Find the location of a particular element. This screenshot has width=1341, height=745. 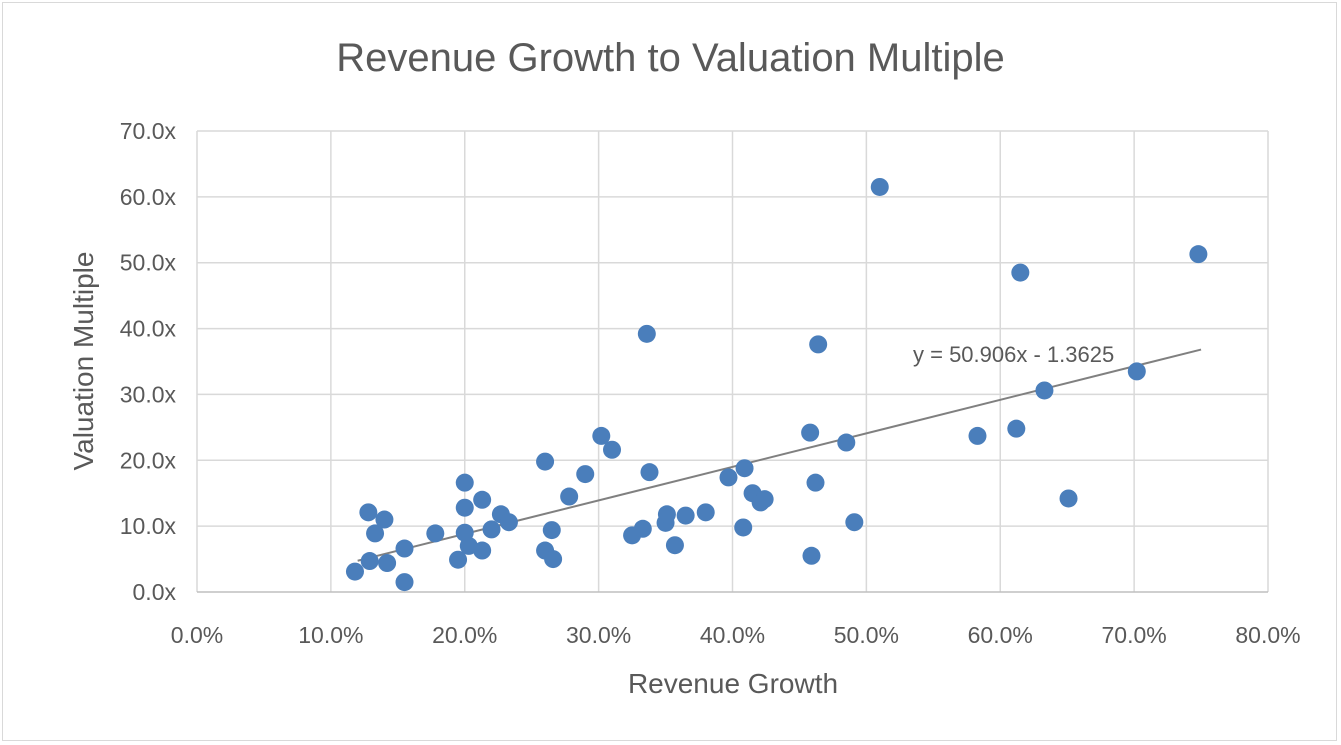

trendline-equation: y = 50.906x - 1.3625 is located at coordinates (1013, 354).